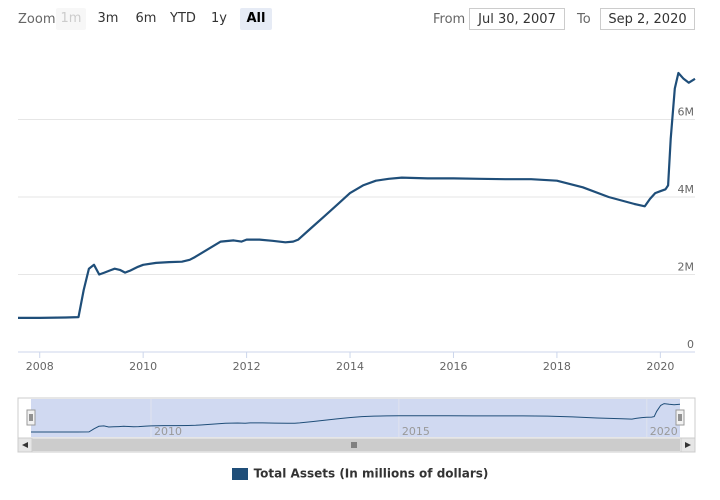 The height and width of the screenshot is (500, 720). Describe the element at coordinates (686, 112) in the screenshot. I see `y-tick-label: 6M` at that location.